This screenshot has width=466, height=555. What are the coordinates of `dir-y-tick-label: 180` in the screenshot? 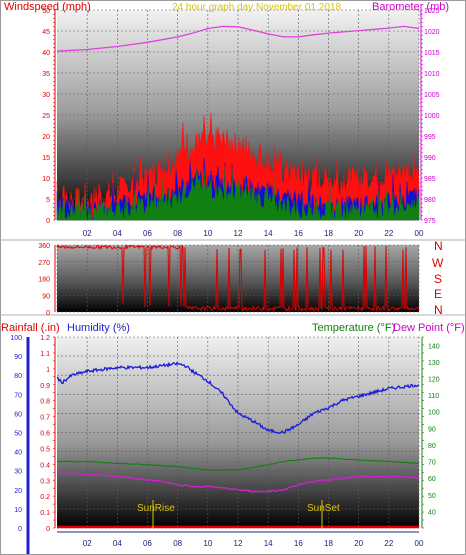 It's located at (44, 280).